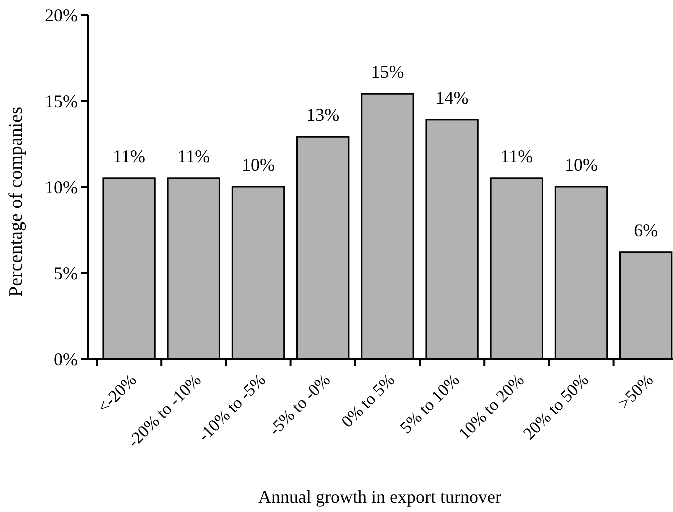  What do you see at coordinates (299, 405) in the screenshot?
I see `x-tick-label: -5% to -0%` at bounding box center [299, 405].